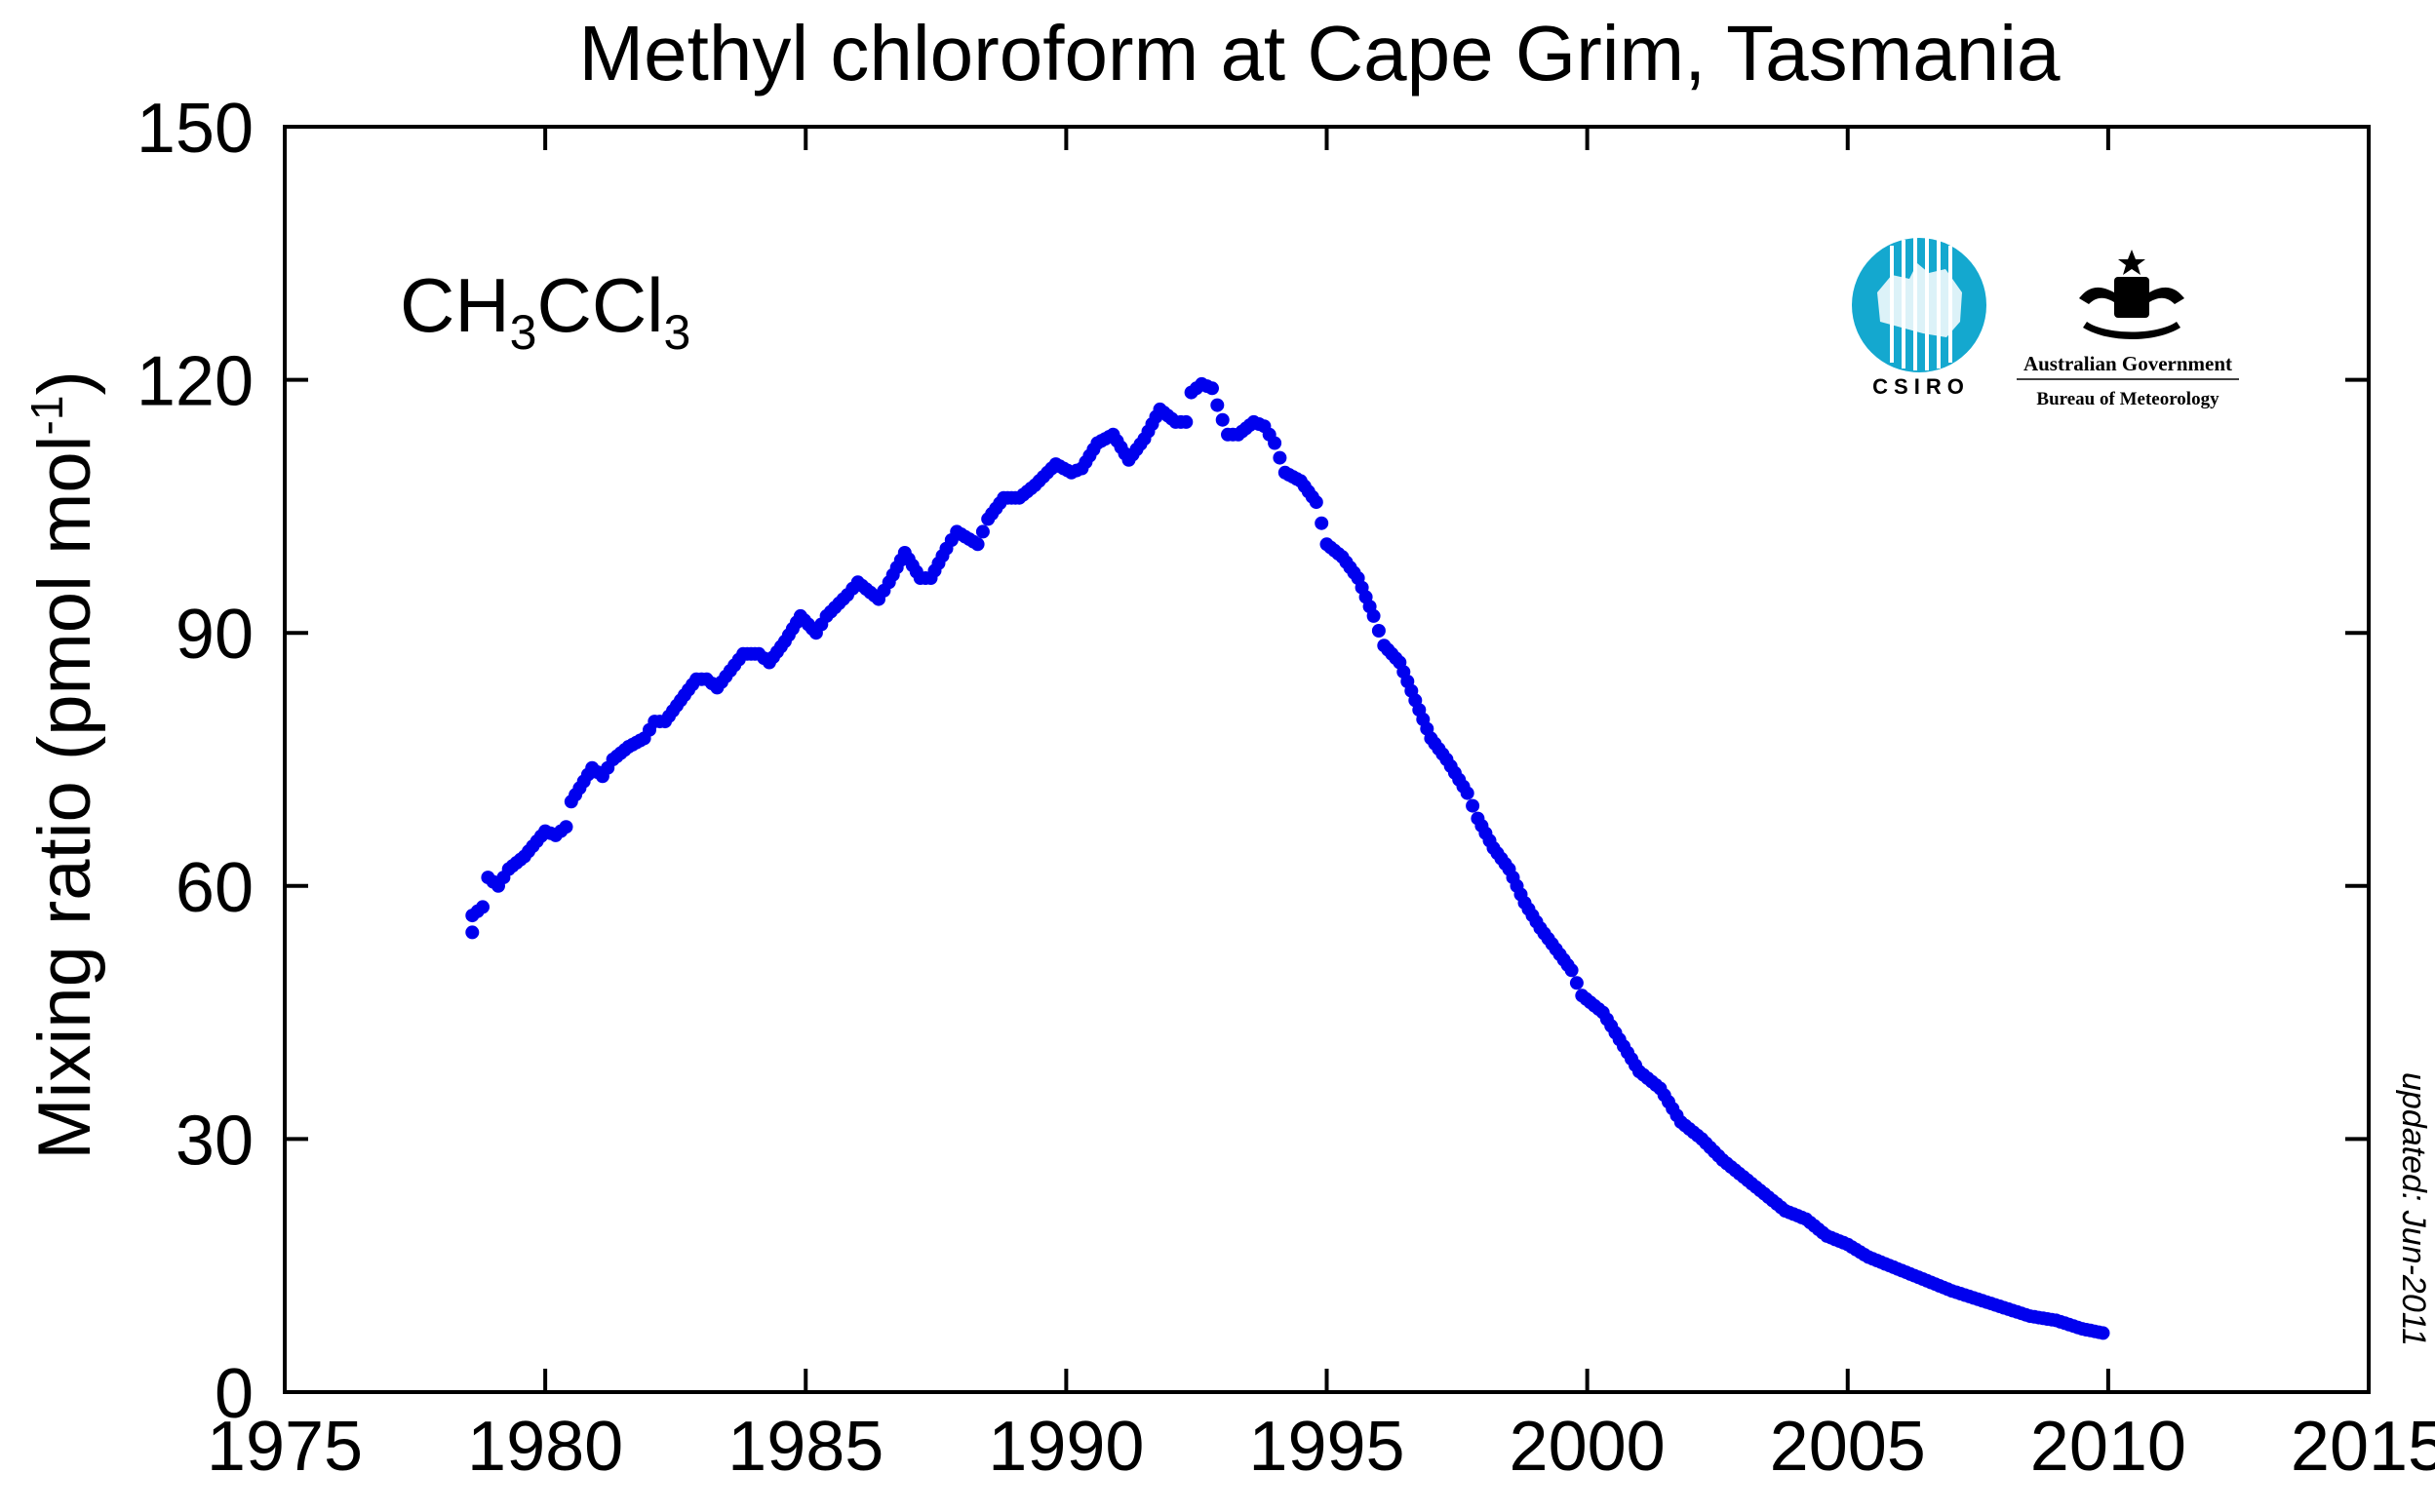 The width and height of the screenshot is (2435, 1512). I want to click on csiro-logo: CSIRO, so click(1919, 318).